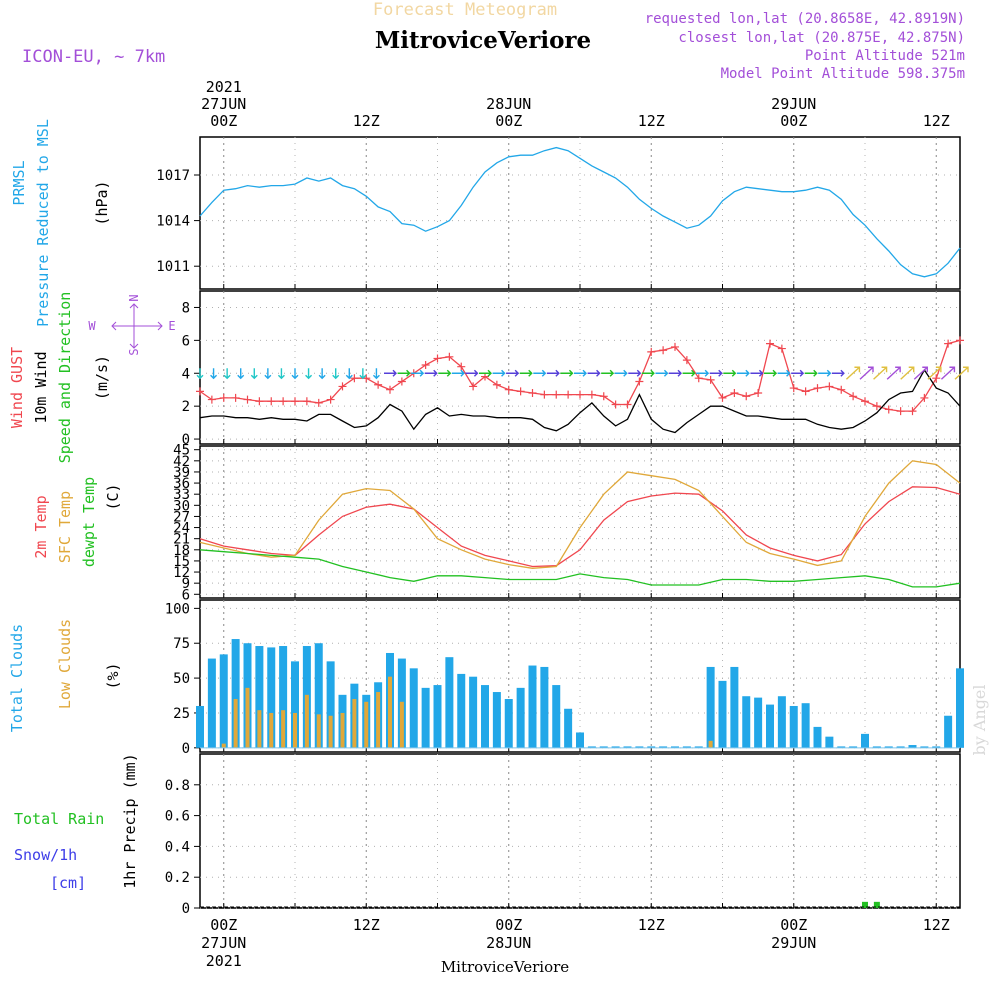  What do you see at coordinates (181, 573) in the screenshot?
I see `temperature-ytick-label: 12` at bounding box center [181, 573].